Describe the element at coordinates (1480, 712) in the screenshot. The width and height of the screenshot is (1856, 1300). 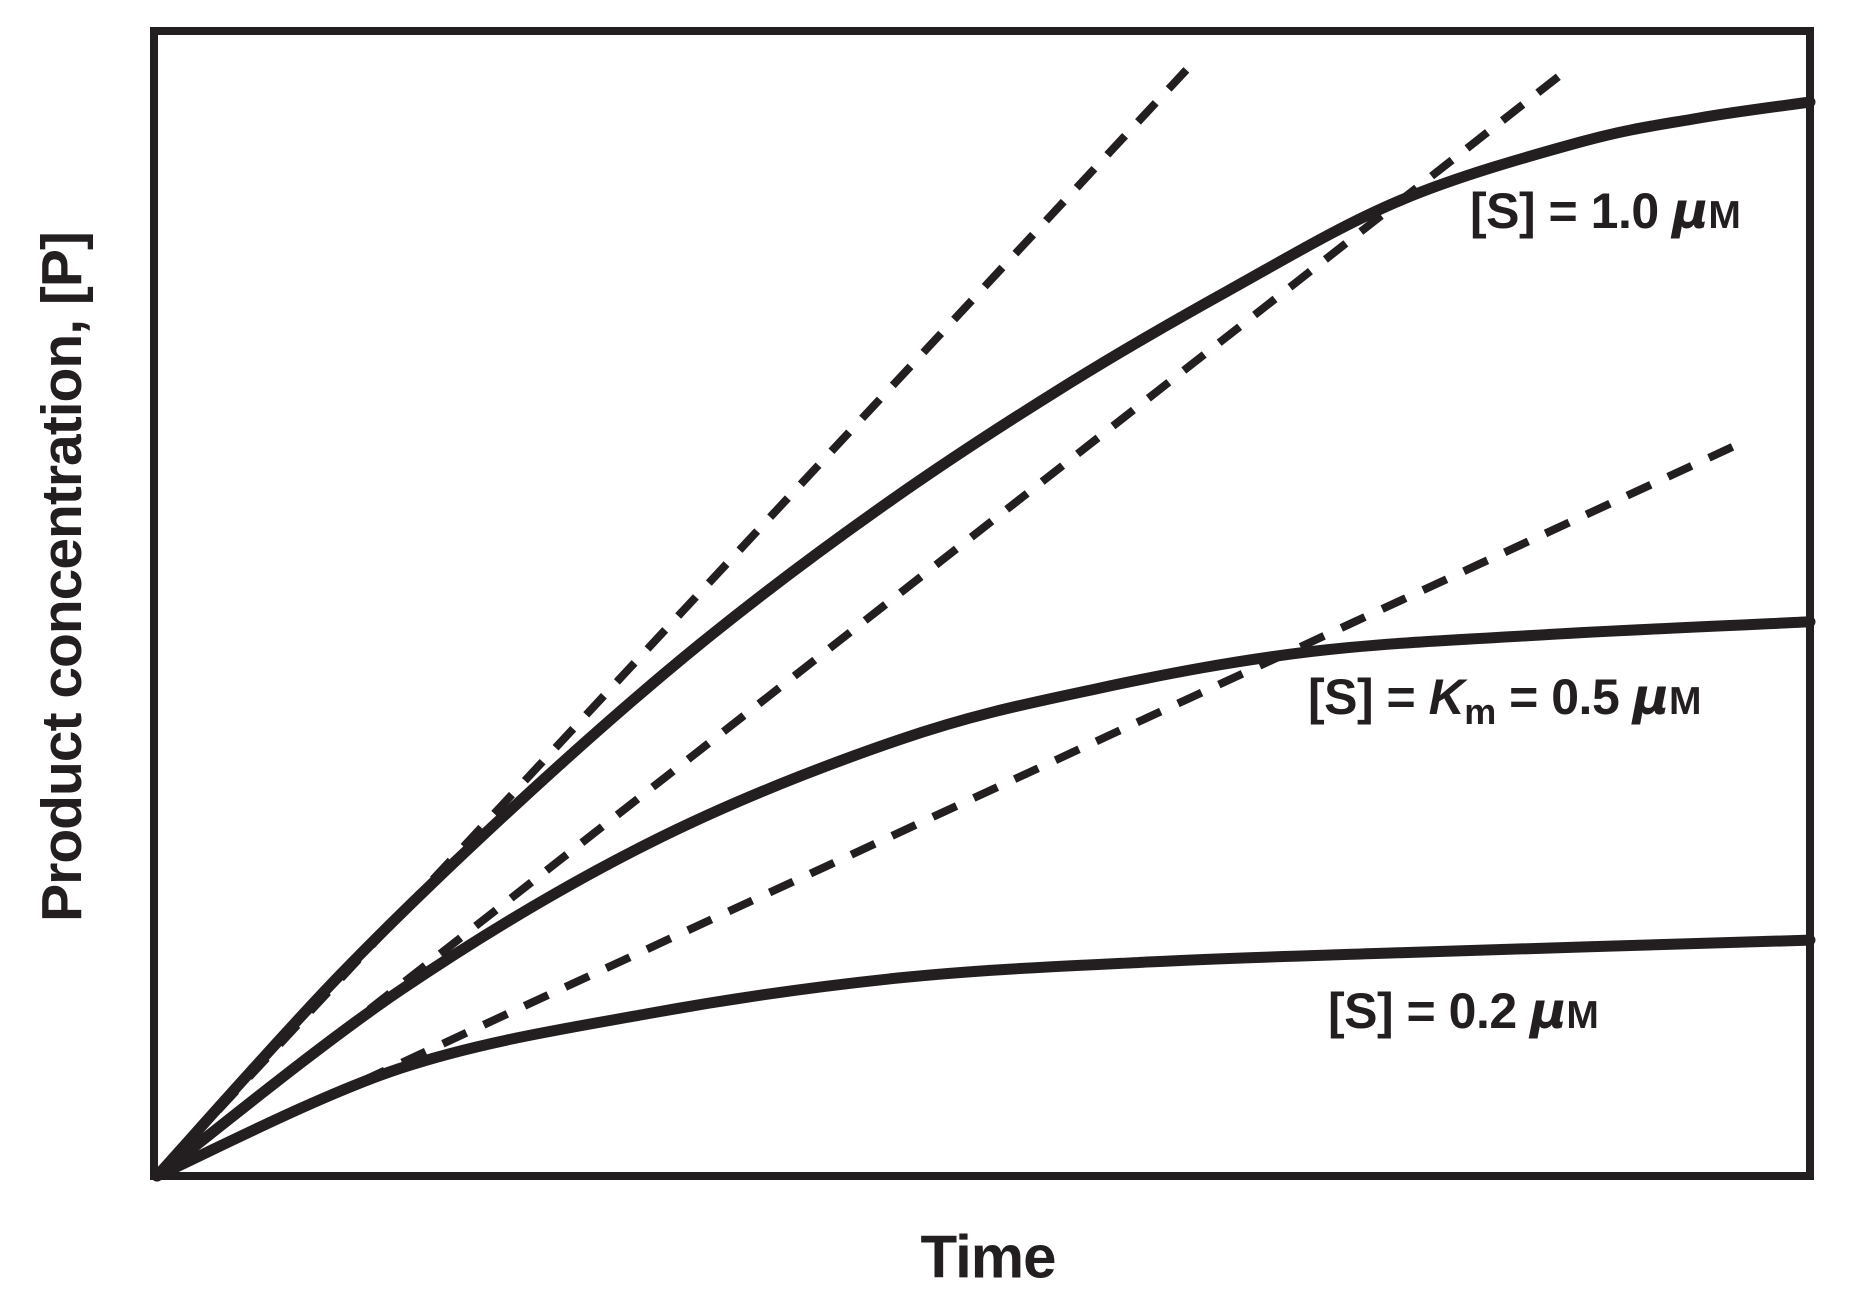
I see `km-subscript: m` at that location.